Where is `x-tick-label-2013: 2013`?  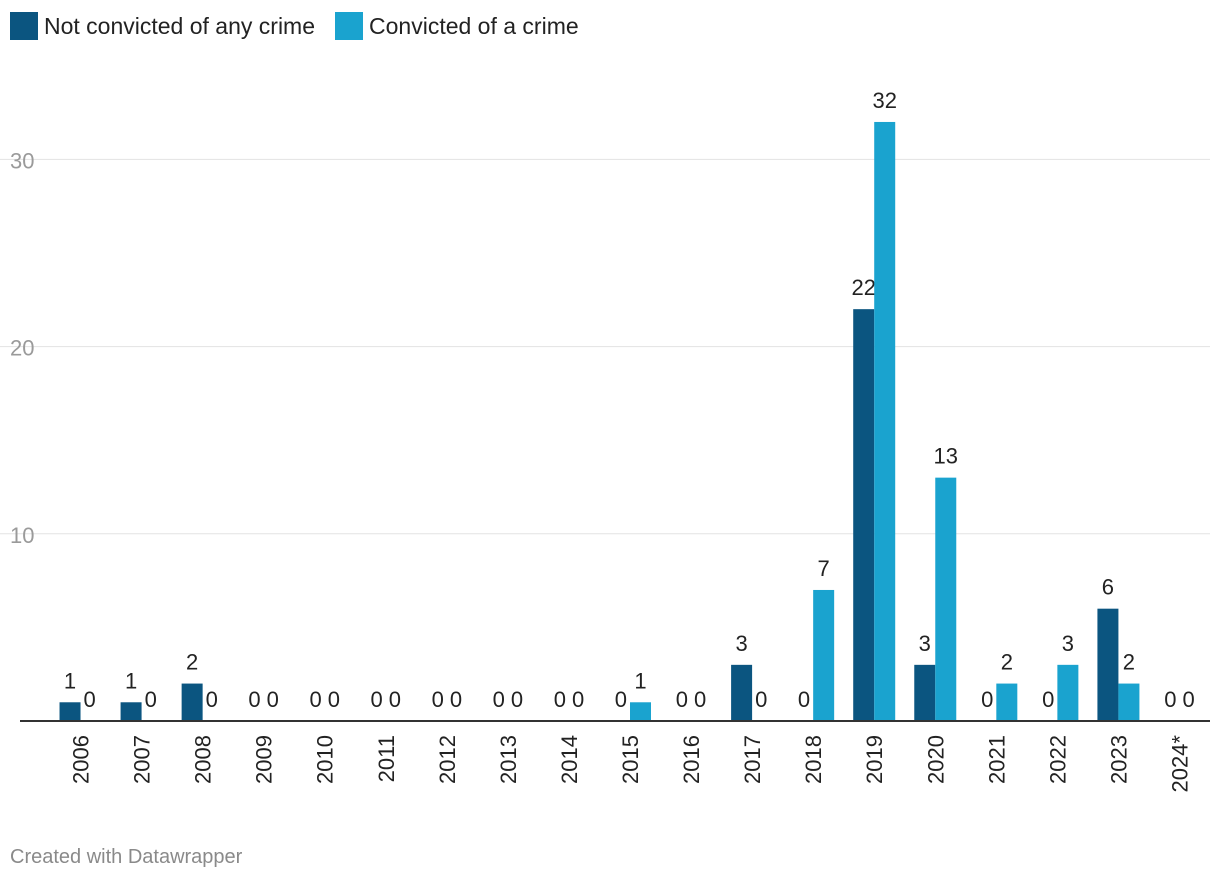 x-tick-label-2013: 2013 is located at coordinates (508, 759).